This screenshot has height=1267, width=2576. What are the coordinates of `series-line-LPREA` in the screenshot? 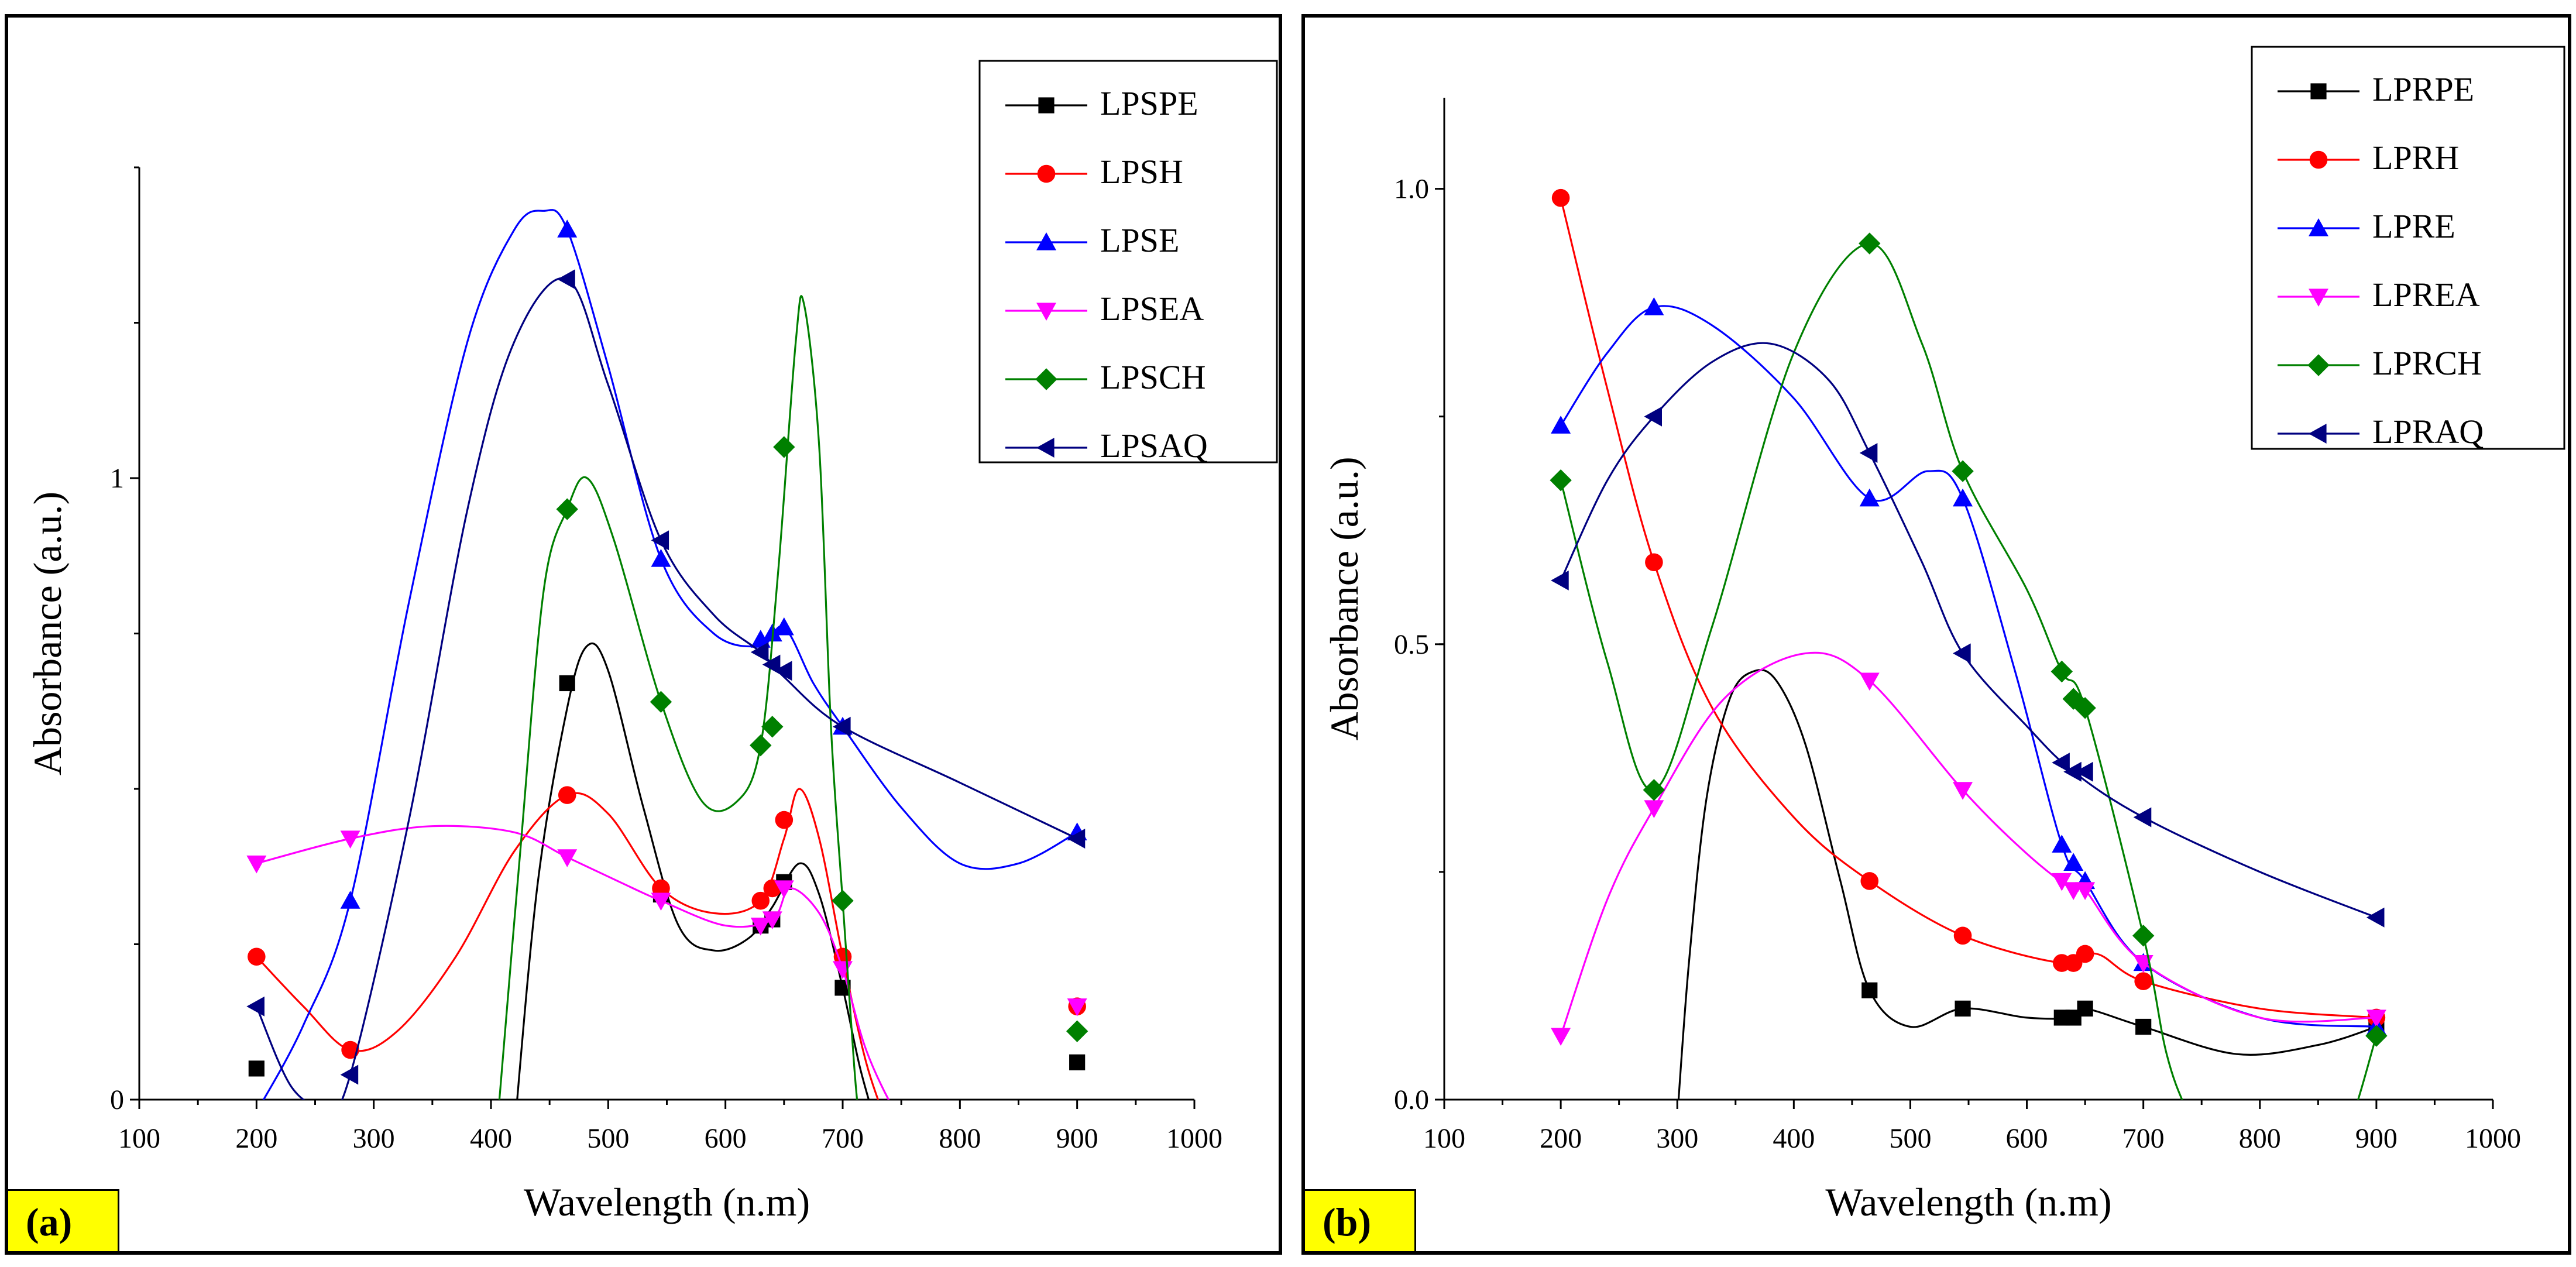 It's located at (1968, 843).